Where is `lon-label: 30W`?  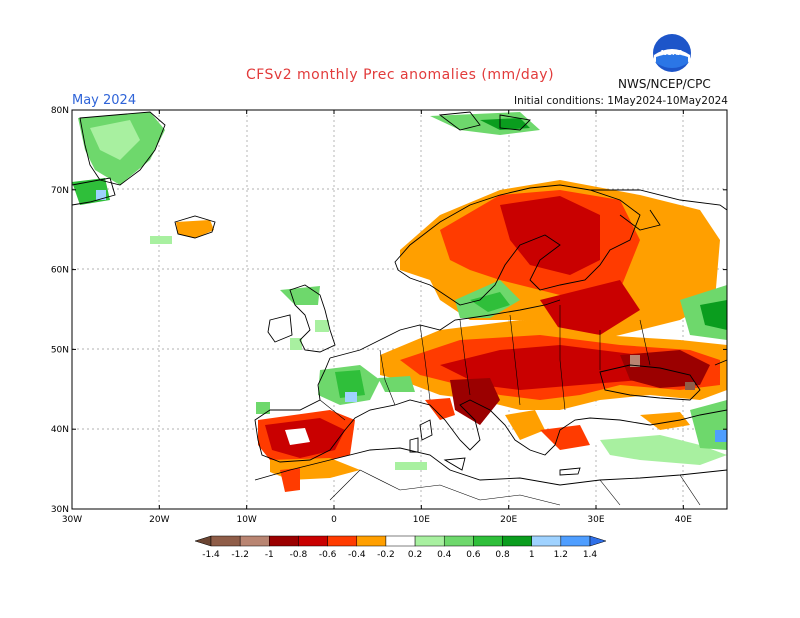 lon-label: 30W is located at coordinates (72, 520).